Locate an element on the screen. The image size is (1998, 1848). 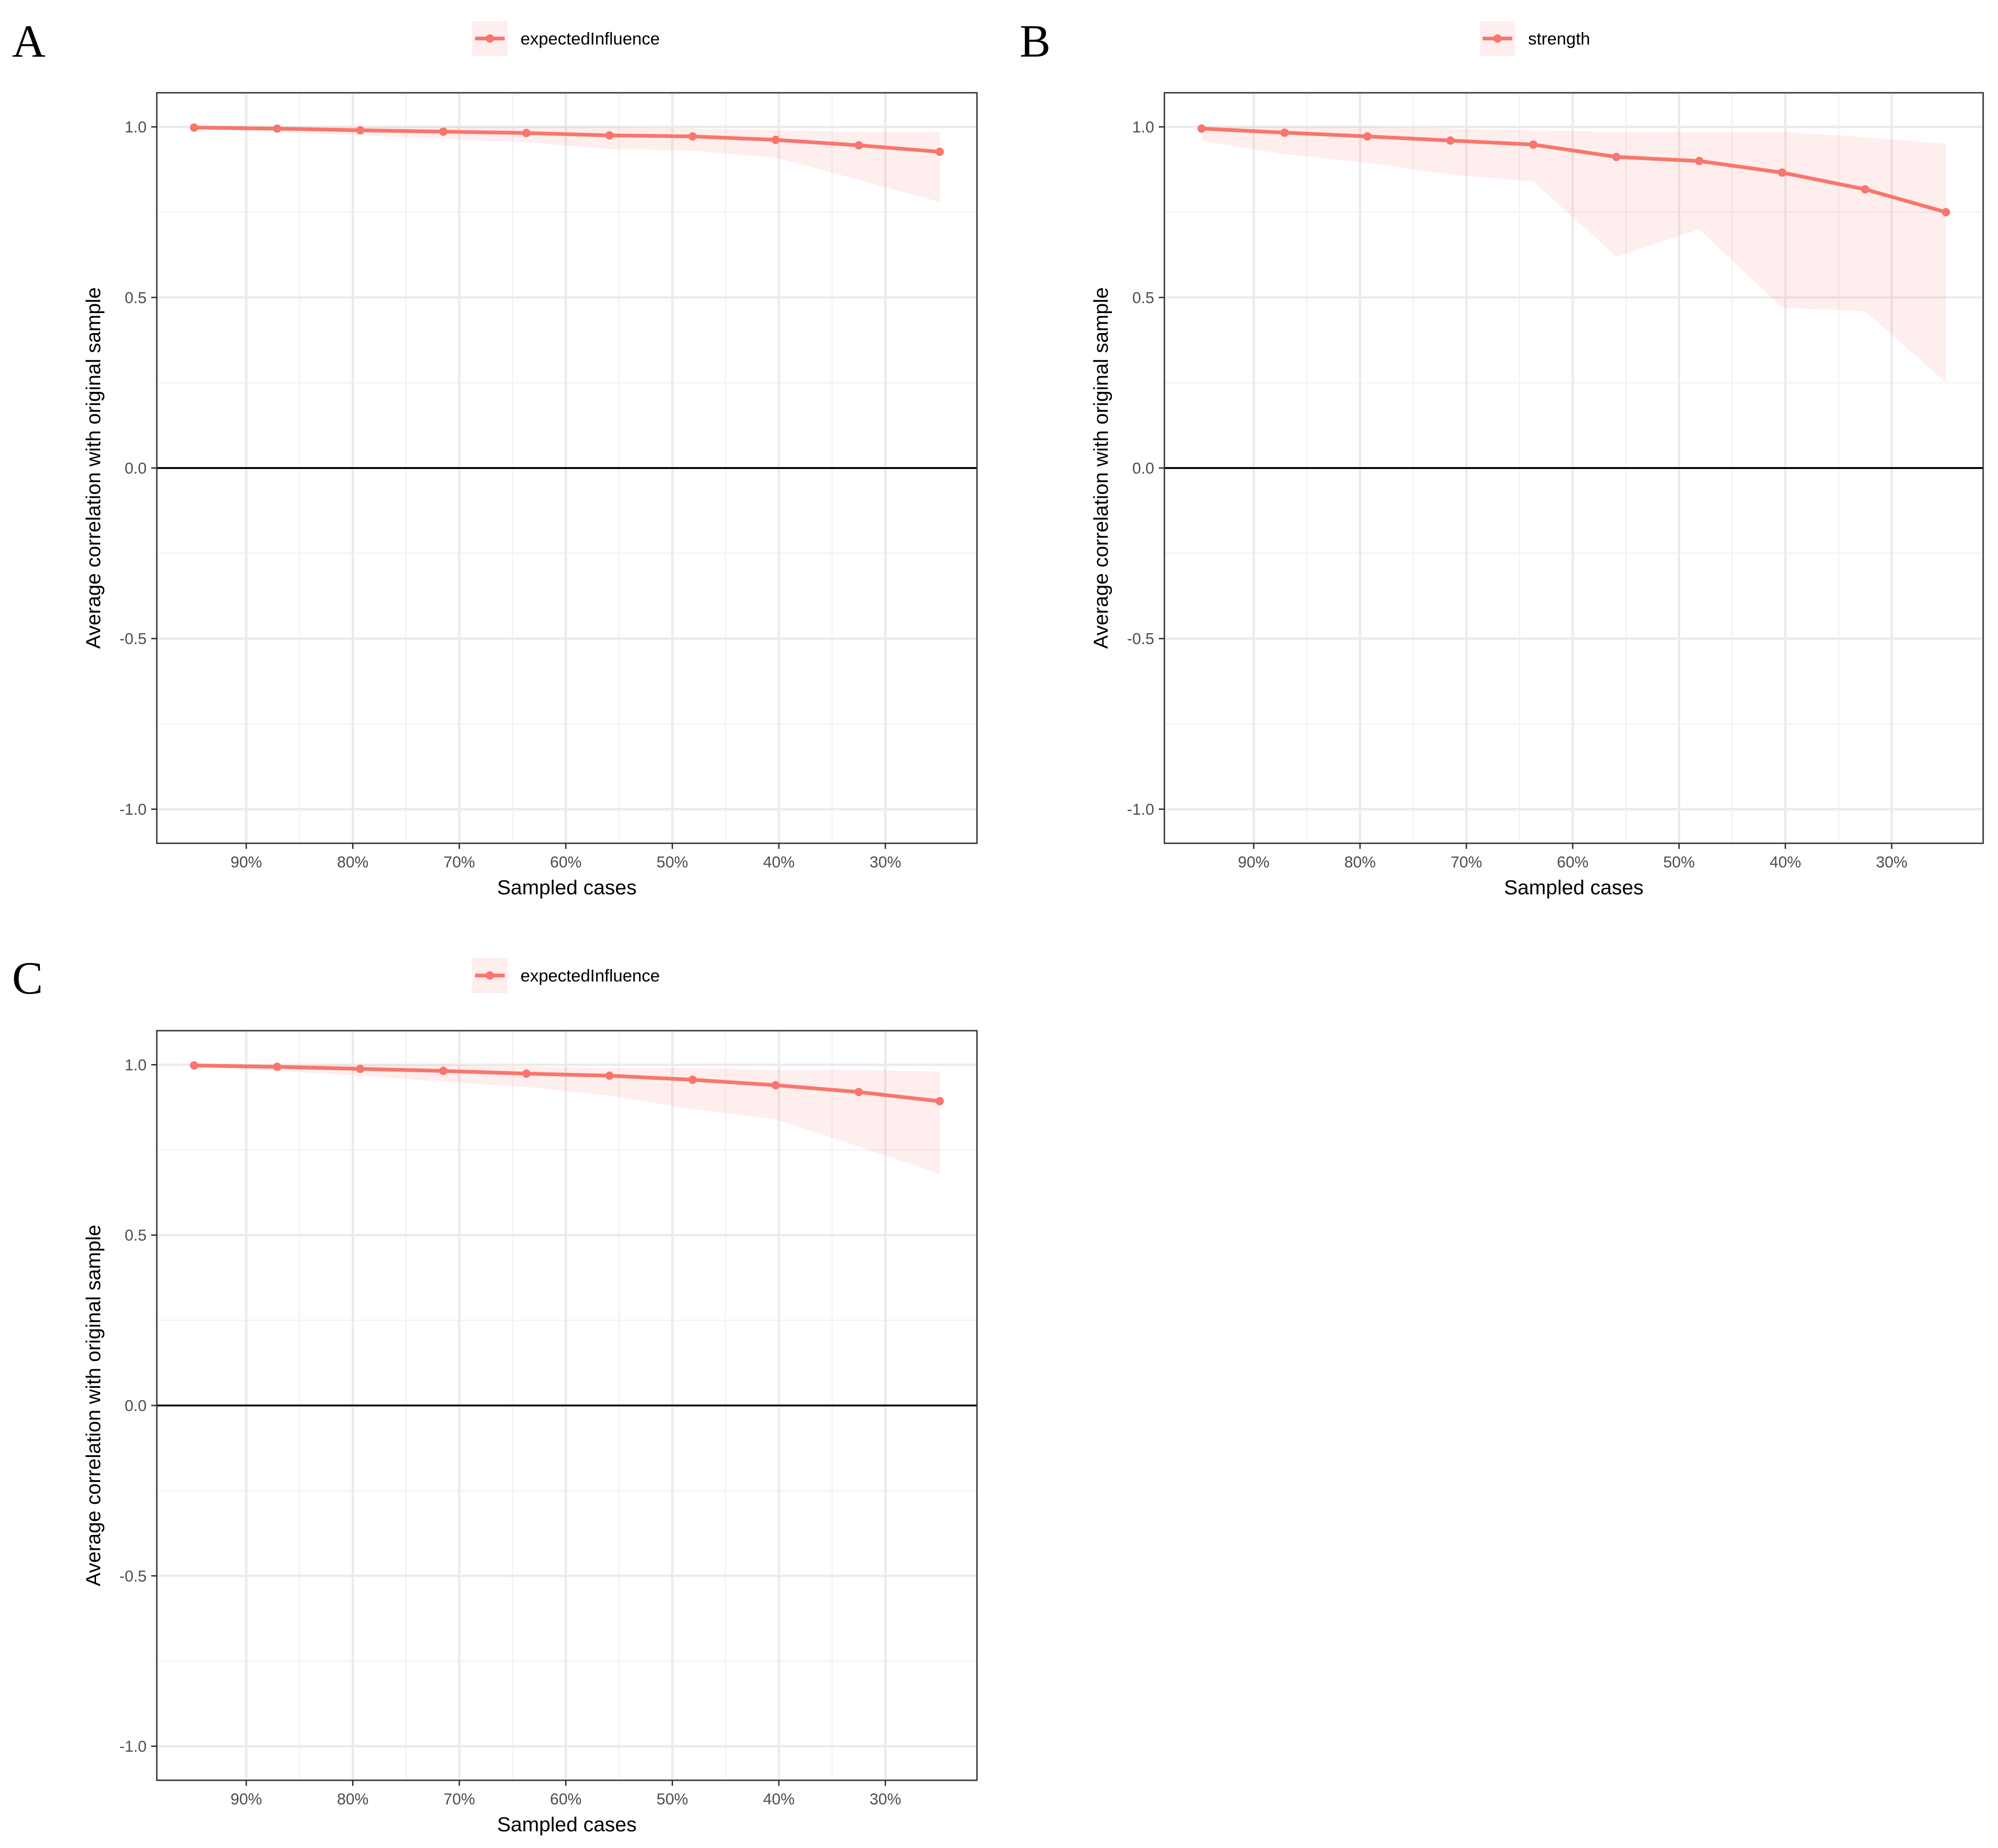
panel-letter: C is located at coordinates (27, 978).